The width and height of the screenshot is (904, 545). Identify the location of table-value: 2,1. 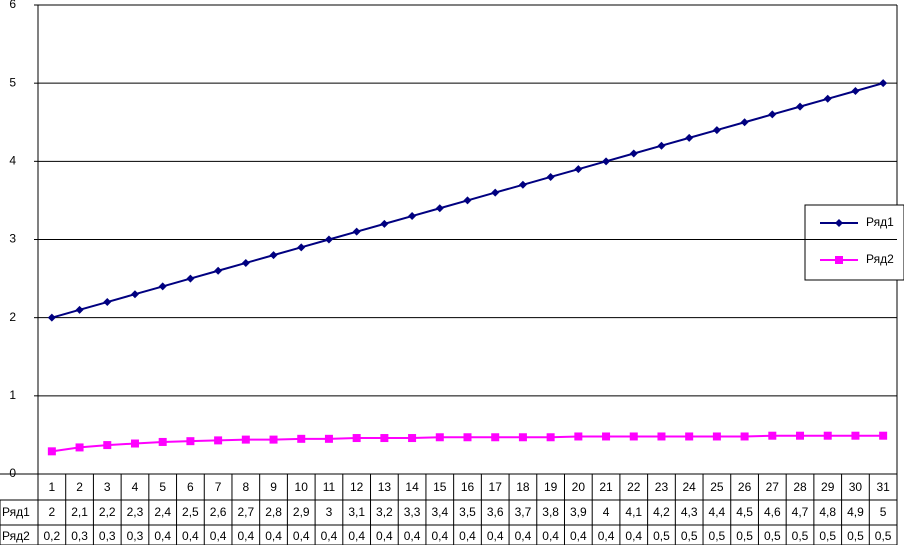
(79, 512).